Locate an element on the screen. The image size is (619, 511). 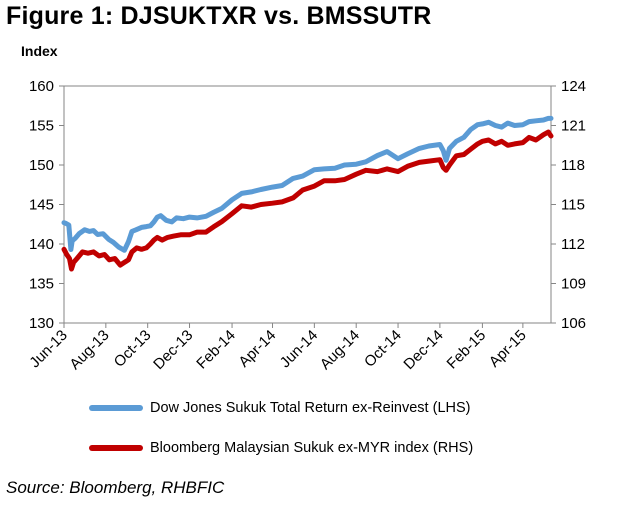
y-tick-label-right: 106 is located at coordinates (573, 323).